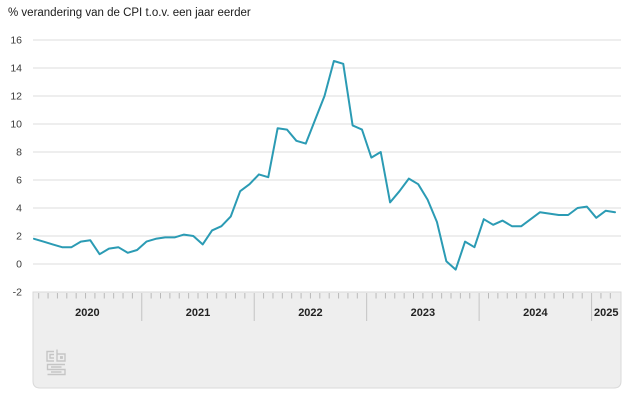 The height and width of the screenshot is (417, 626). I want to click on cbs-logo-letter-c, so click(50, 356).